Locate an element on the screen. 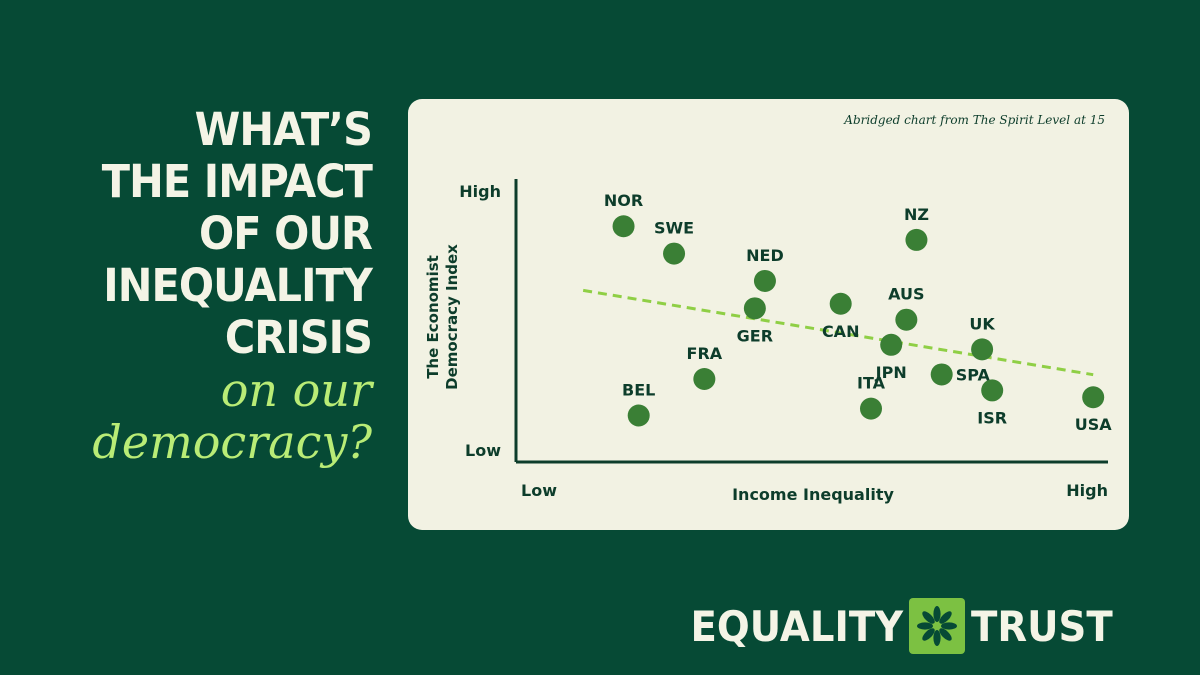 This screenshot has width=1200, height=675. point-label-usa: USA is located at coordinates (1094, 424).